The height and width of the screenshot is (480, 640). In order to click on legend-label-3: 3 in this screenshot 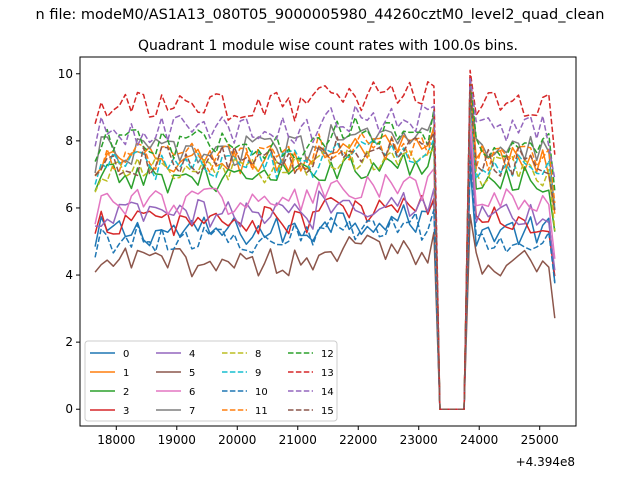, I will do `click(126, 411)`.